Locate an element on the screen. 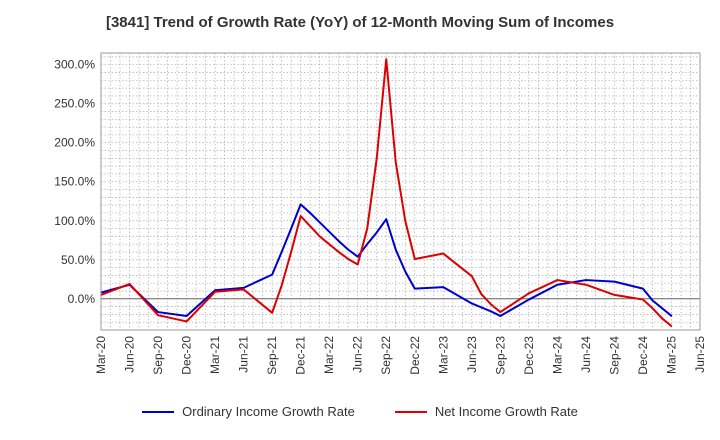 The width and height of the screenshot is (720, 440). x-tick-label: Dec-21 is located at coordinates (301, 355).